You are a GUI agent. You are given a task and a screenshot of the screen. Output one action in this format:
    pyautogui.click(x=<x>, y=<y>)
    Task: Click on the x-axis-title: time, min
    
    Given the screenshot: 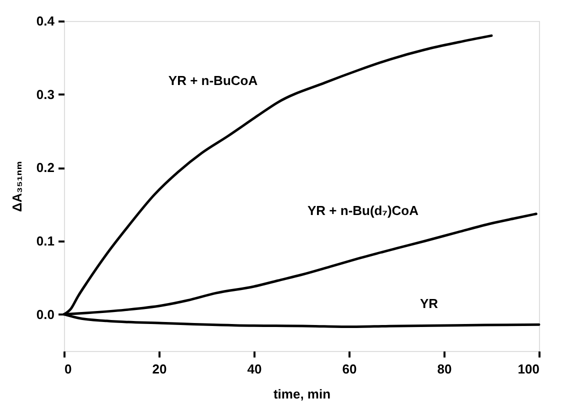 What is the action you would take?
    pyautogui.click(x=302, y=394)
    